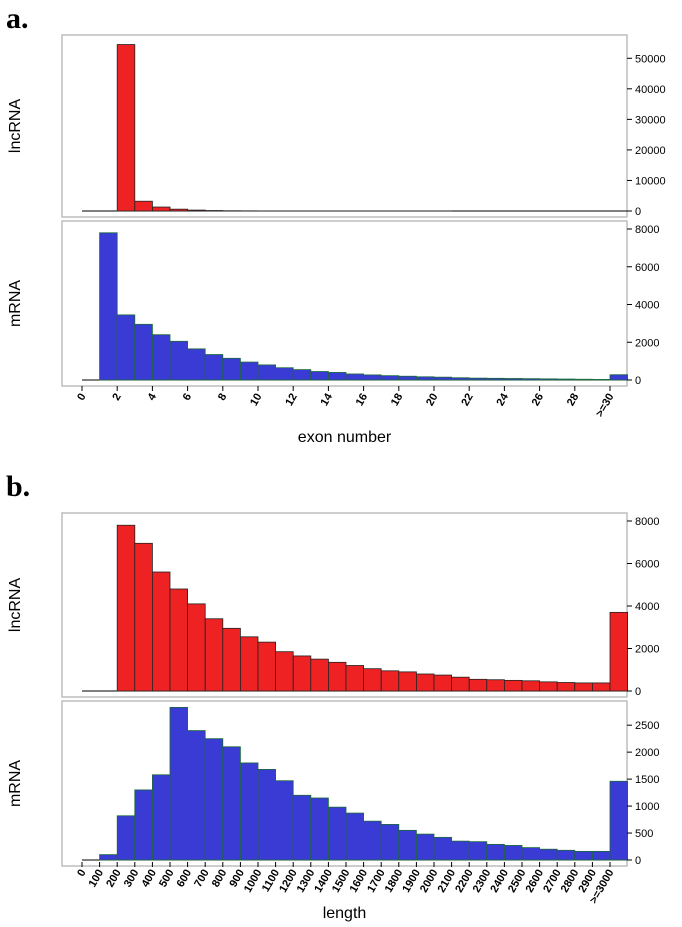  I want to click on frame-a-mrna, so click(344, 303).